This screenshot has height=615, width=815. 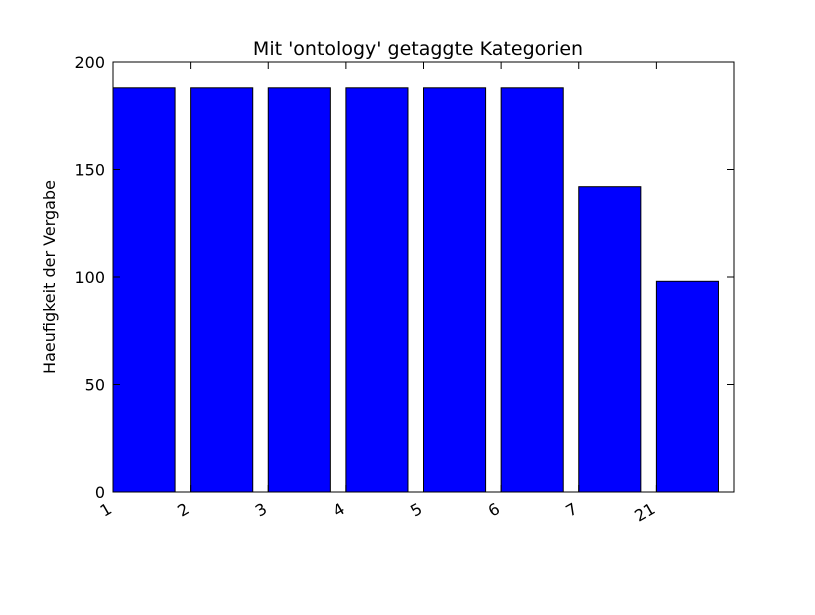 I want to click on y-tick-label-200: 200, so click(x=89, y=62).